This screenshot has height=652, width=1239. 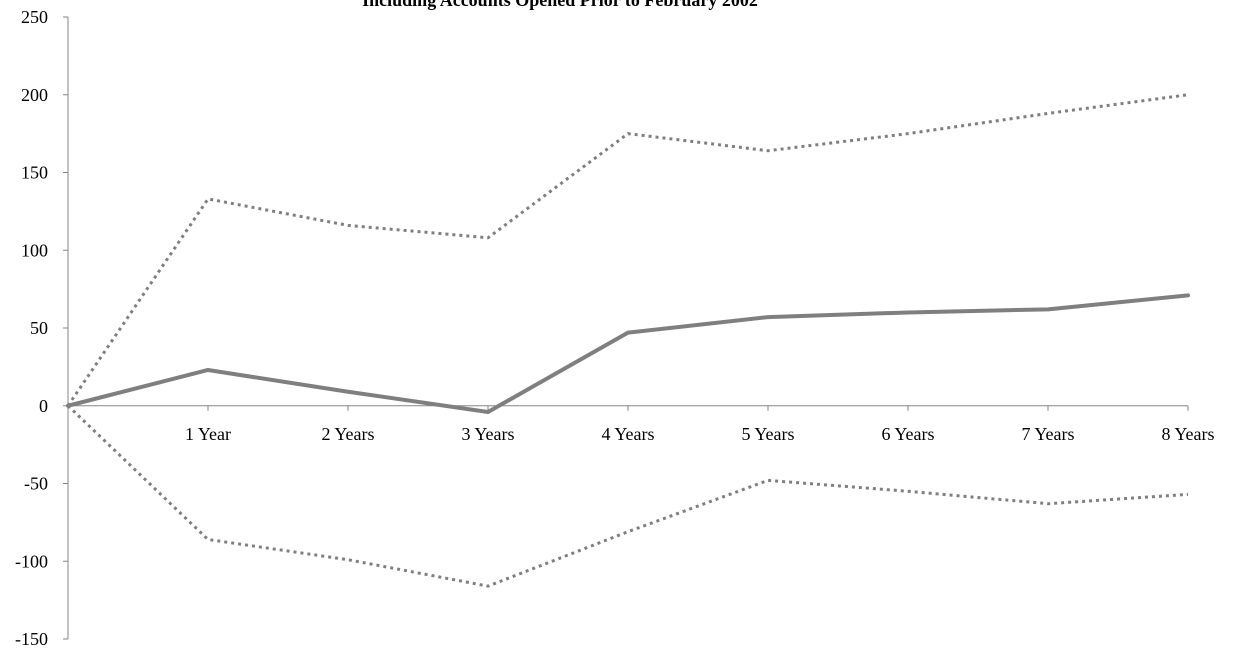 What do you see at coordinates (43, 406) in the screenshot?
I see `y-tick-label: 0` at bounding box center [43, 406].